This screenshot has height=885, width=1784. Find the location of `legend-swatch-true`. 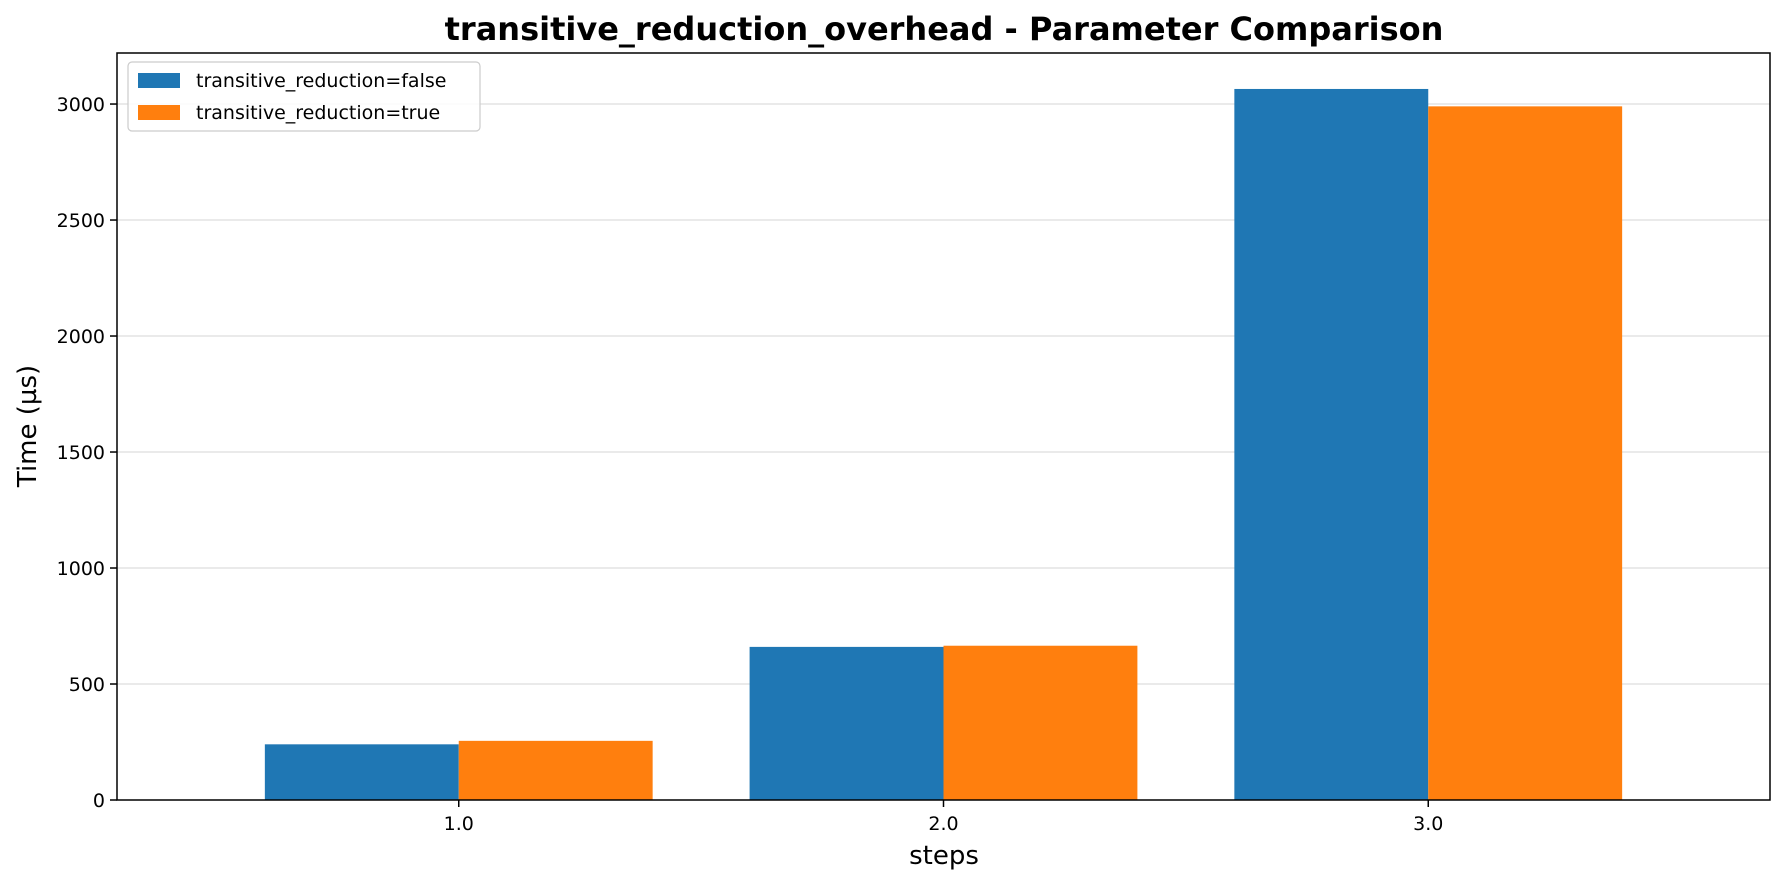

legend-swatch-true is located at coordinates (159, 112).